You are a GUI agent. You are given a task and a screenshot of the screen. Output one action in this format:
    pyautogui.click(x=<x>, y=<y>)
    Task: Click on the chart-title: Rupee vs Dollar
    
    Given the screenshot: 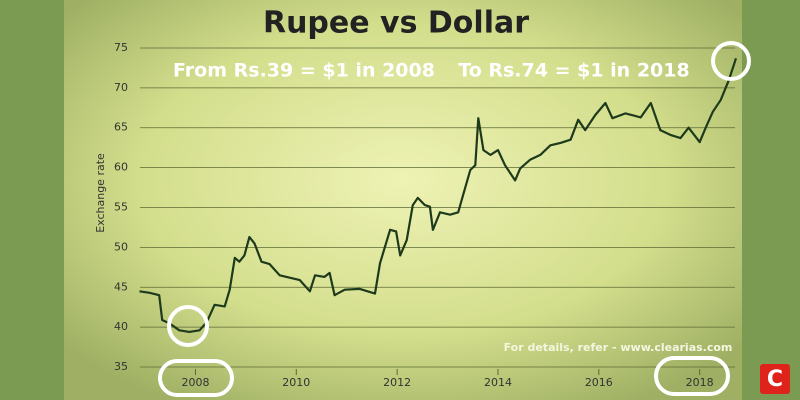 What is the action you would take?
    pyautogui.click(x=396, y=23)
    